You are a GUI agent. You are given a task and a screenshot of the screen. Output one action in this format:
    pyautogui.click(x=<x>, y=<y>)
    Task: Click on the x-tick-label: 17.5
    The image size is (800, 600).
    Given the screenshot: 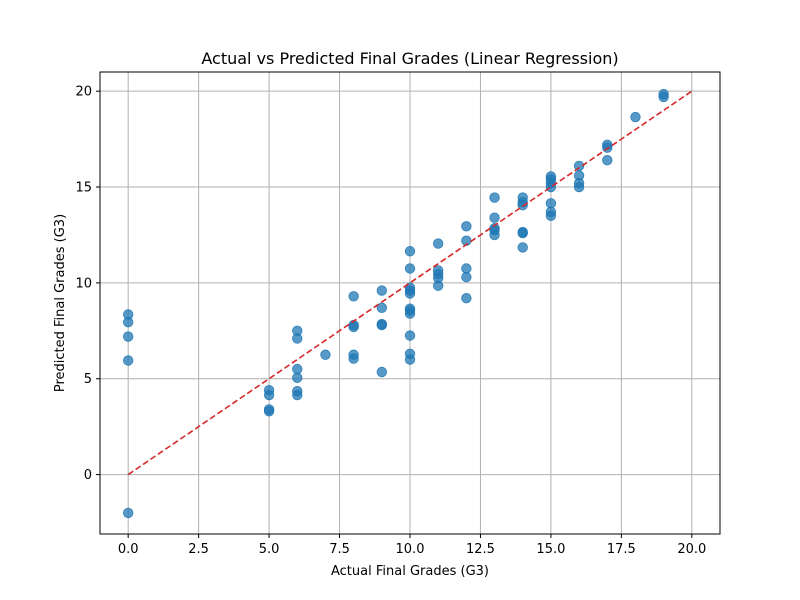 What is the action you would take?
    pyautogui.click(x=621, y=549)
    